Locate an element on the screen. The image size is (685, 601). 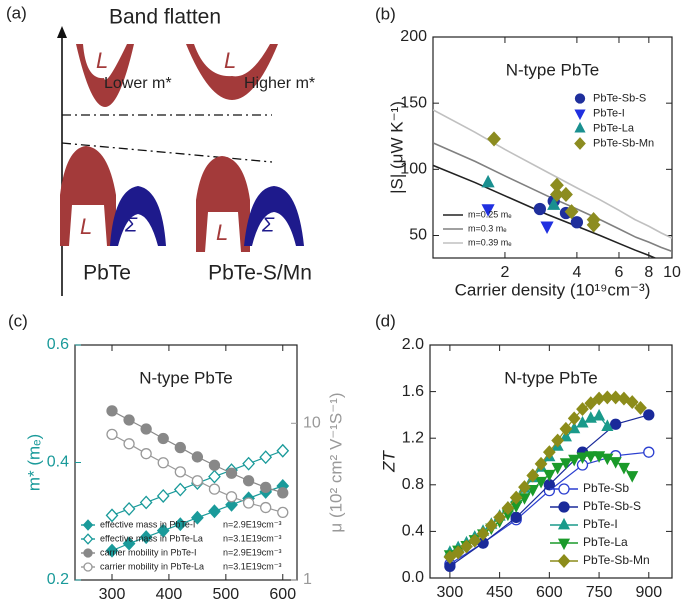
x-tick-label: 6 is located at coordinates (619, 272).